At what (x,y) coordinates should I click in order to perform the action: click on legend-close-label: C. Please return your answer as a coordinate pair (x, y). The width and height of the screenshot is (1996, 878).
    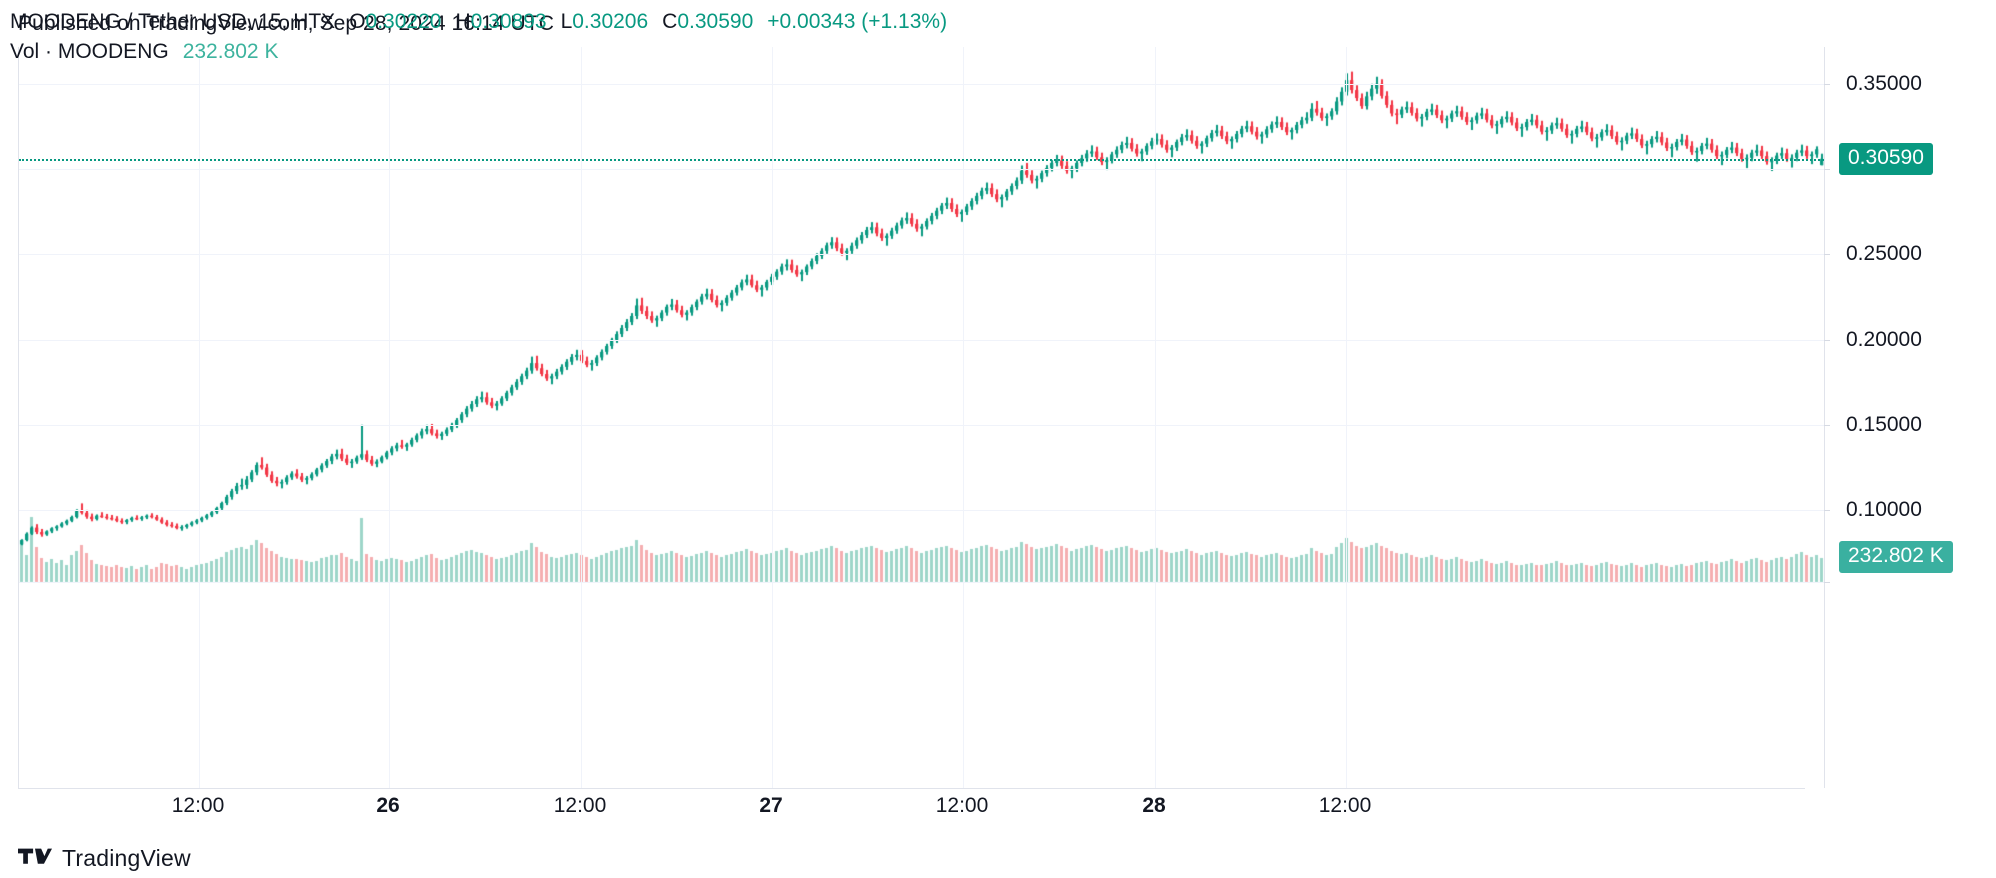
    Looking at the image, I should click on (670, 21).